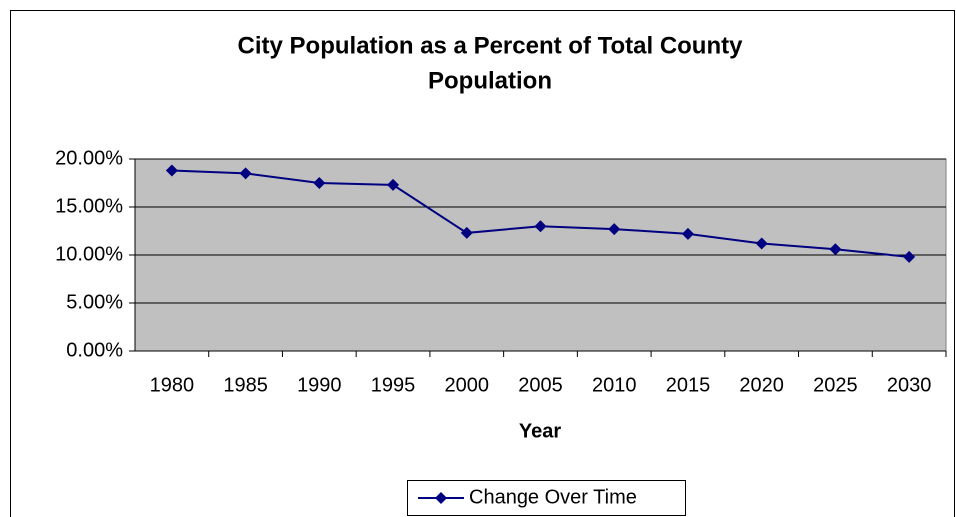  What do you see at coordinates (441, 498) in the screenshot?
I see `legend-marker` at bounding box center [441, 498].